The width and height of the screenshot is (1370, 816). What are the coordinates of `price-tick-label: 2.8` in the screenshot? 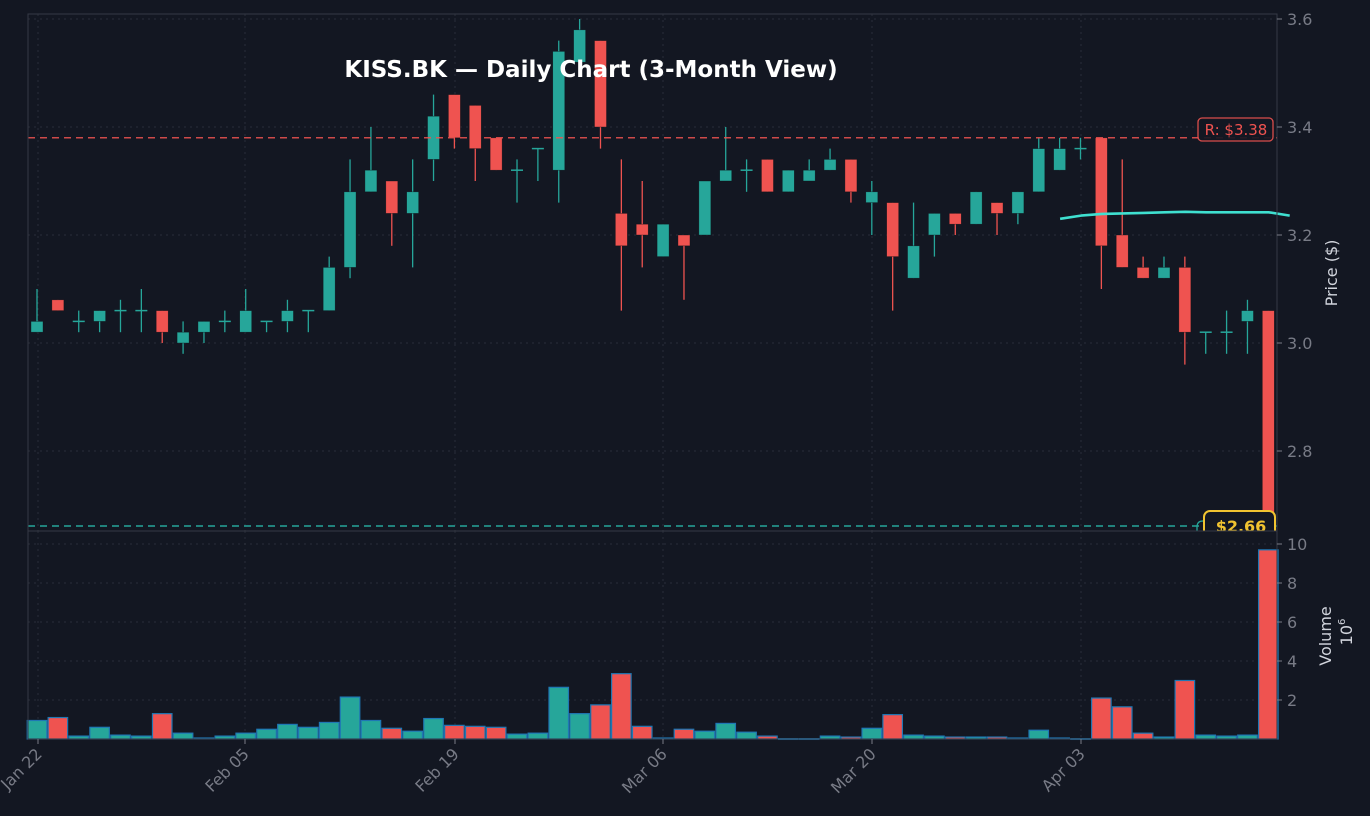 It's located at (1299, 451).